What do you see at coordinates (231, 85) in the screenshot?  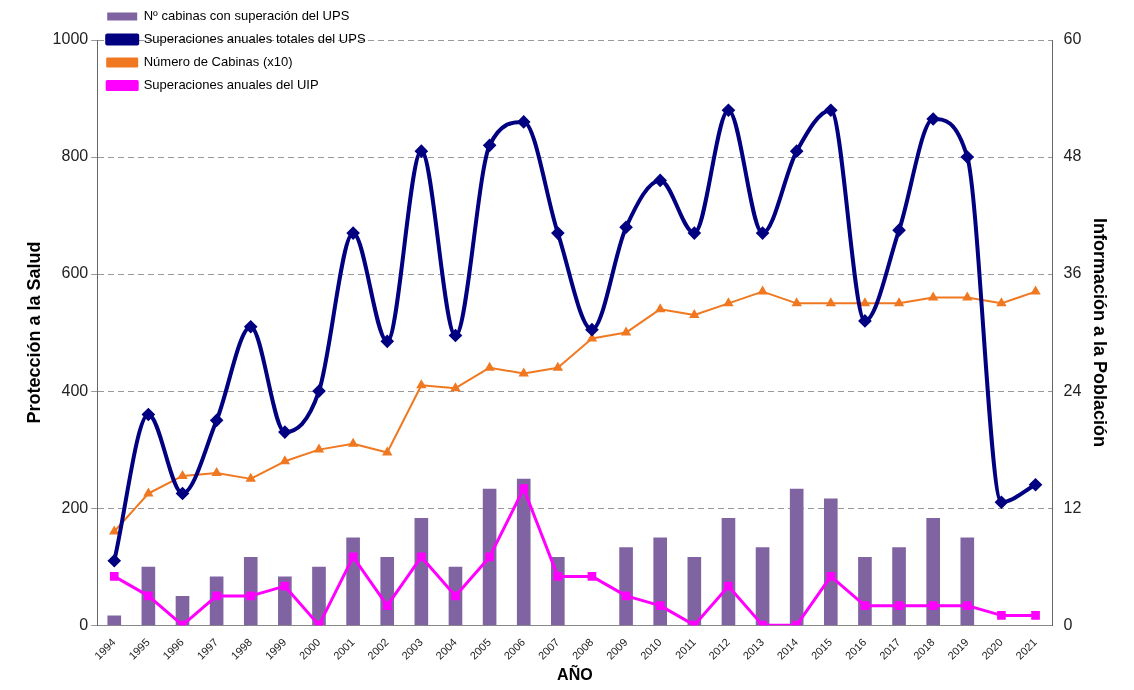 I see `legend-label: Superaciones anuales del UIP` at bounding box center [231, 85].